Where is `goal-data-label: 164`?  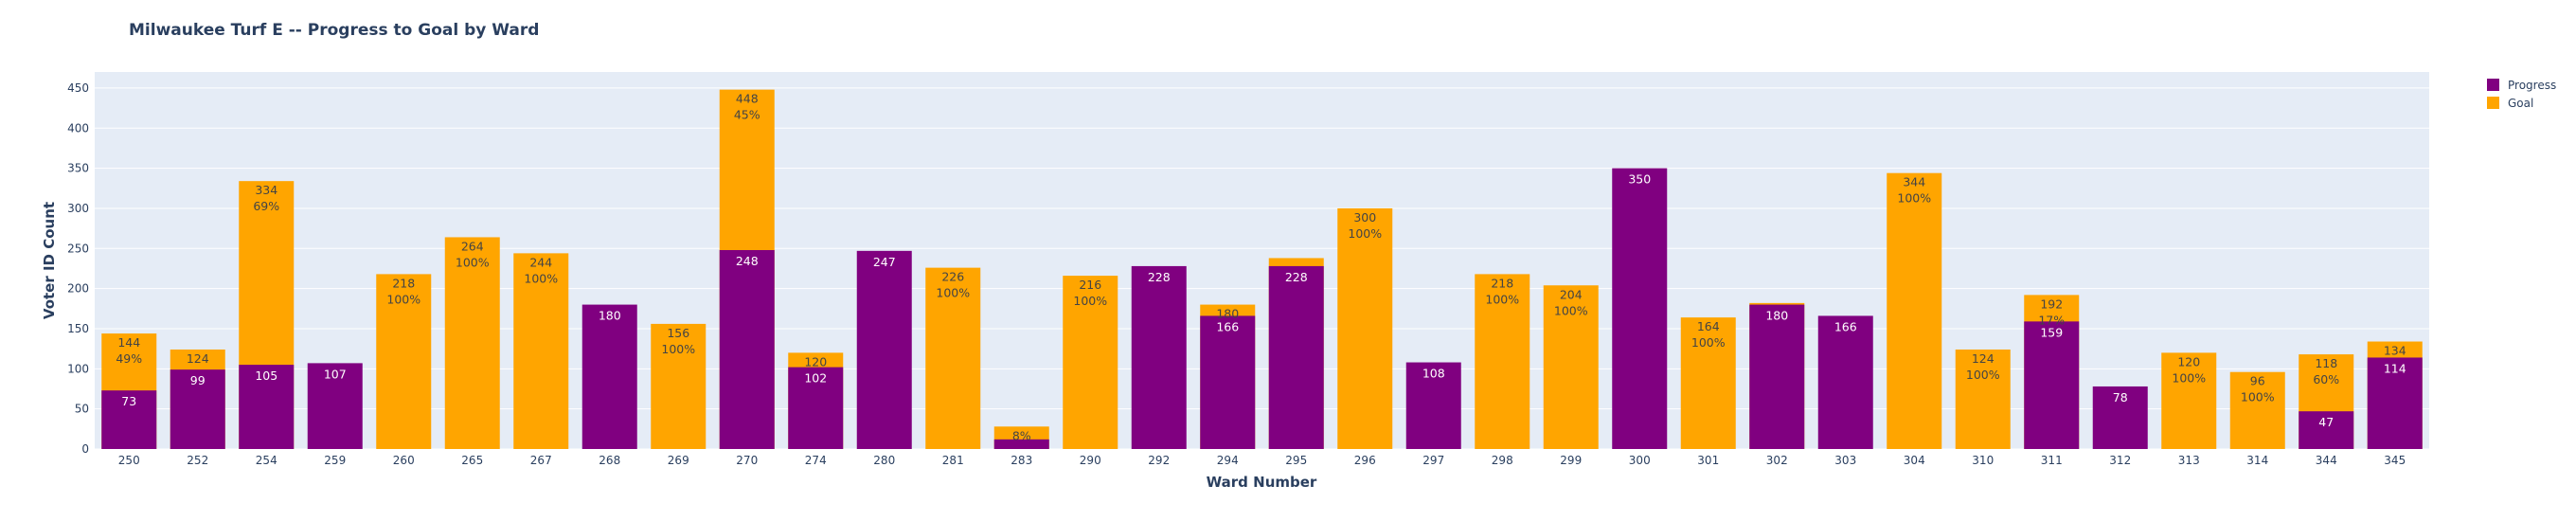
goal-data-label: 164 is located at coordinates (1708, 326).